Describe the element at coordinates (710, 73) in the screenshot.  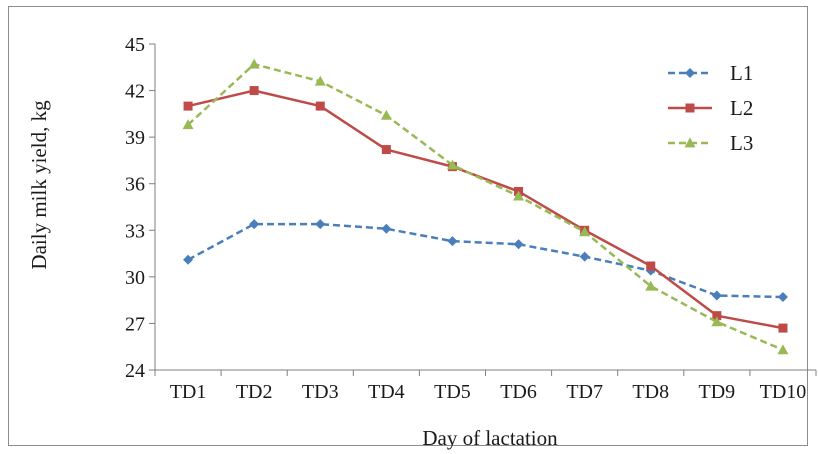
I see `legend-item-l1: L1` at that location.